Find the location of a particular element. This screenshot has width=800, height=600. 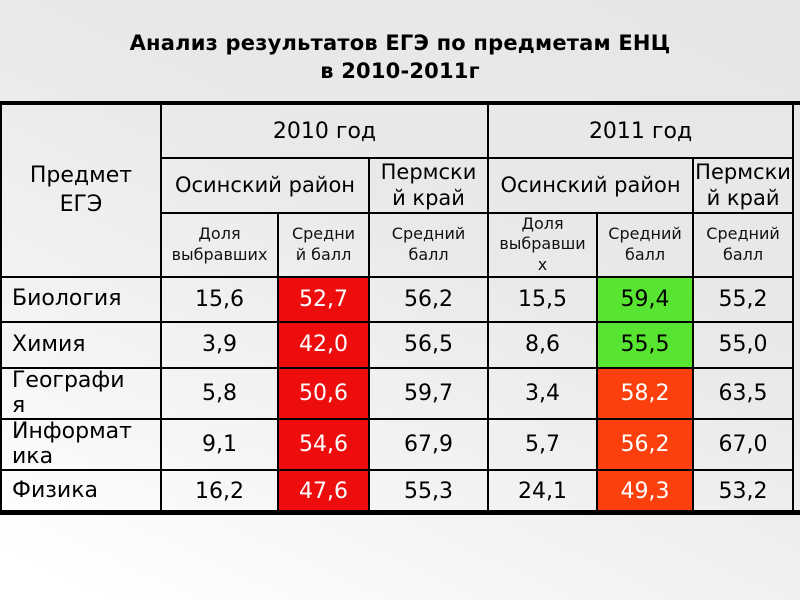

value-cell: 3,9 is located at coordinates (219, 344).